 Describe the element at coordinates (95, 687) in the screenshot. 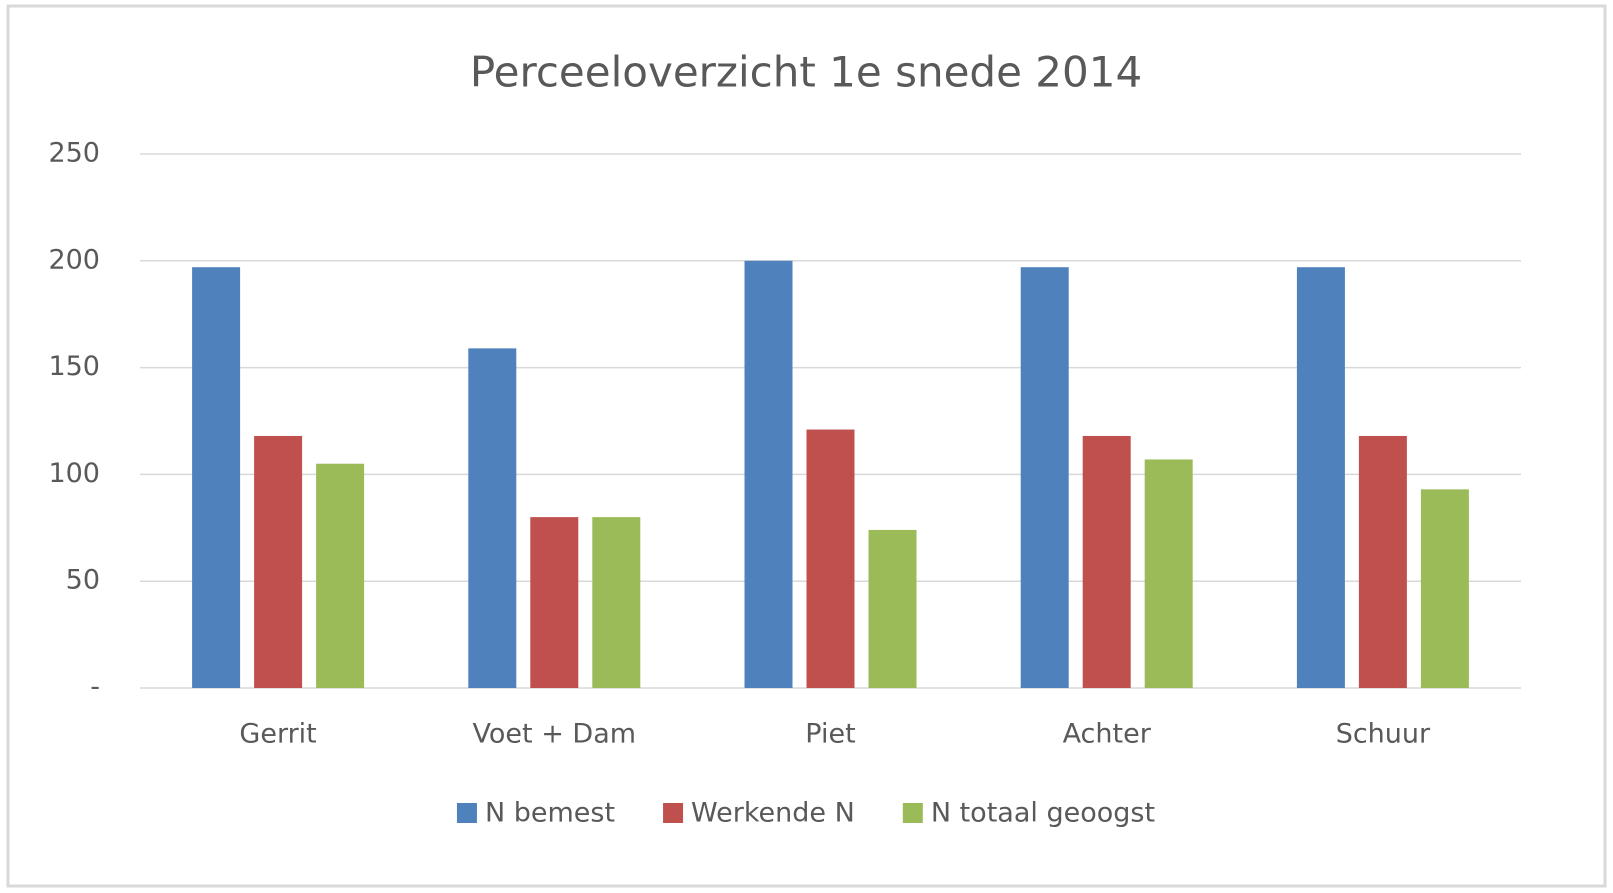

I see `y-tick-label: -` at that location.